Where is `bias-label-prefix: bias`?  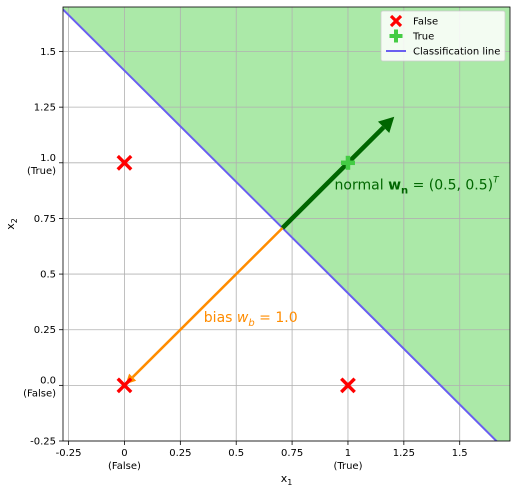 bias-label-prefix: bias is located at coordinates (220, 318).